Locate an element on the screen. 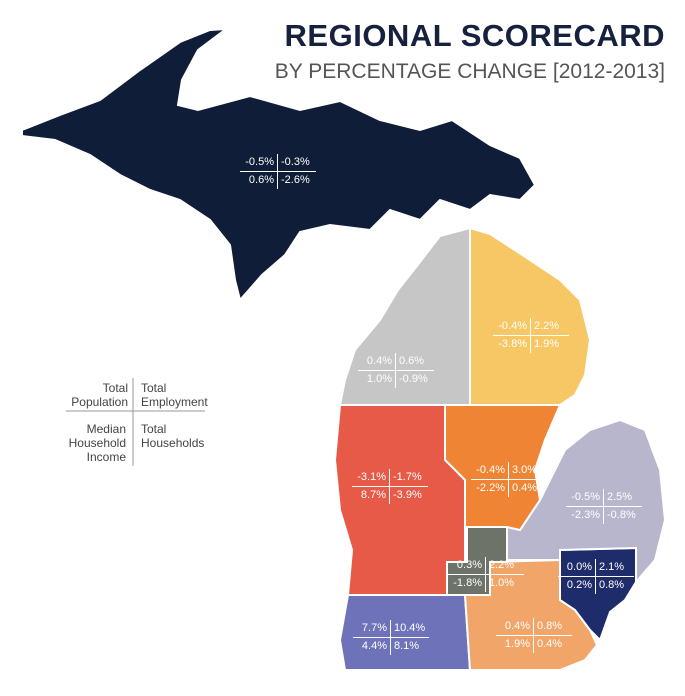 The height and width of the screenshot is (696, 685). region-employment: 0.6% is located at coordinates (415, 362).